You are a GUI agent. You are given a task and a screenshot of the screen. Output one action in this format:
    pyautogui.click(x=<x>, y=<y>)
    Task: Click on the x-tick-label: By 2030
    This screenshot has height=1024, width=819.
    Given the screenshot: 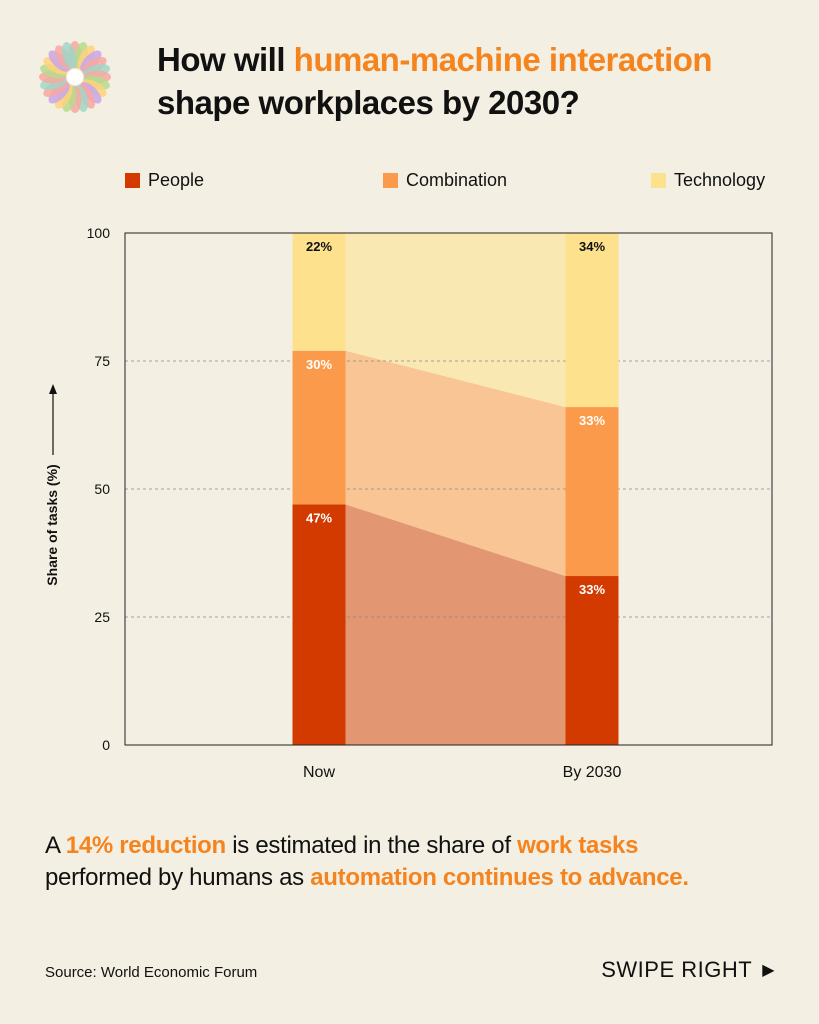 What is the action you would take?
    pyautogui.click(x=592, y=772)
    